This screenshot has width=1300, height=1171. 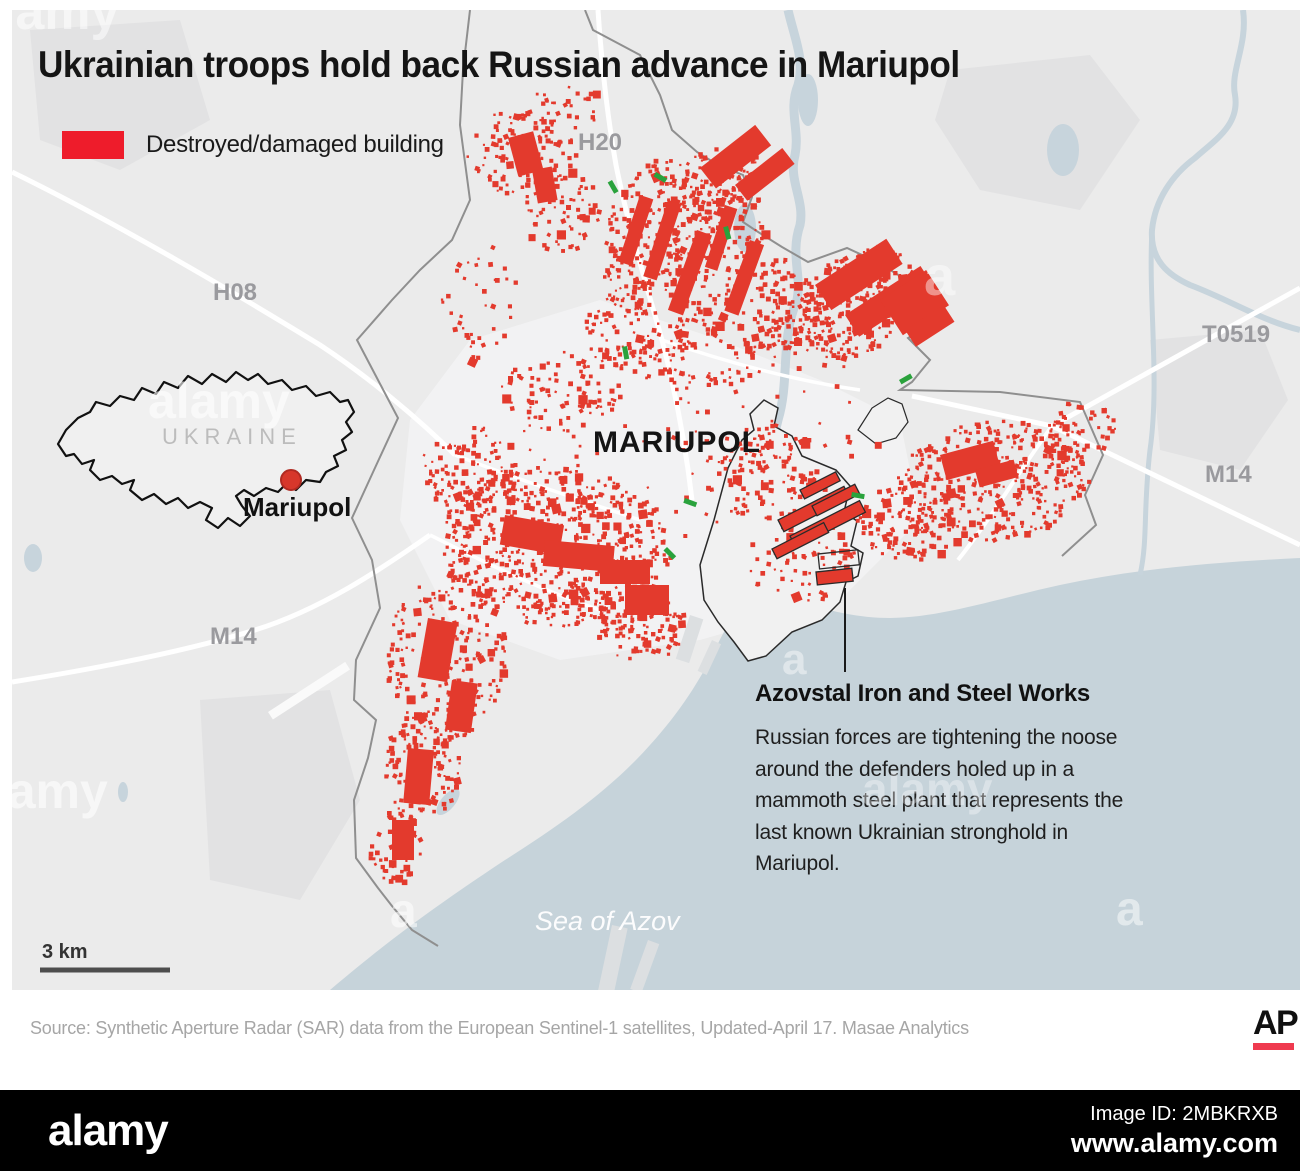 I want to click on alamy-credit-block: Image ID: 2MBKRXB www.alamy.com, so click(x=1174, y=1131).